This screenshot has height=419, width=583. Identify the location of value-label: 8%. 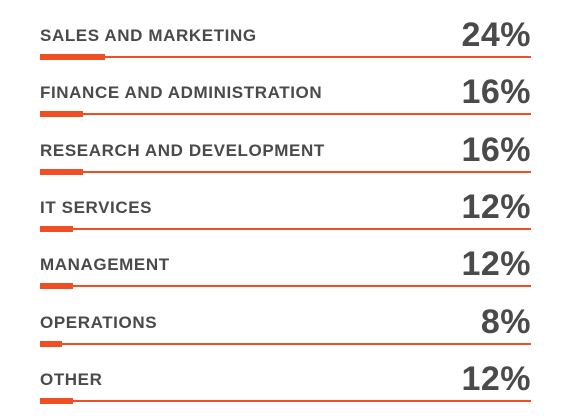
(505, 321).